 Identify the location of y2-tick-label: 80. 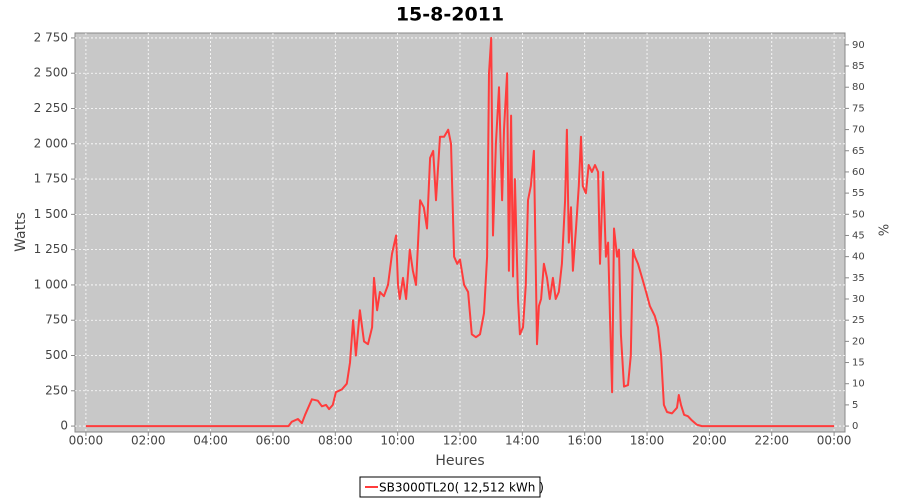
(858, 87).